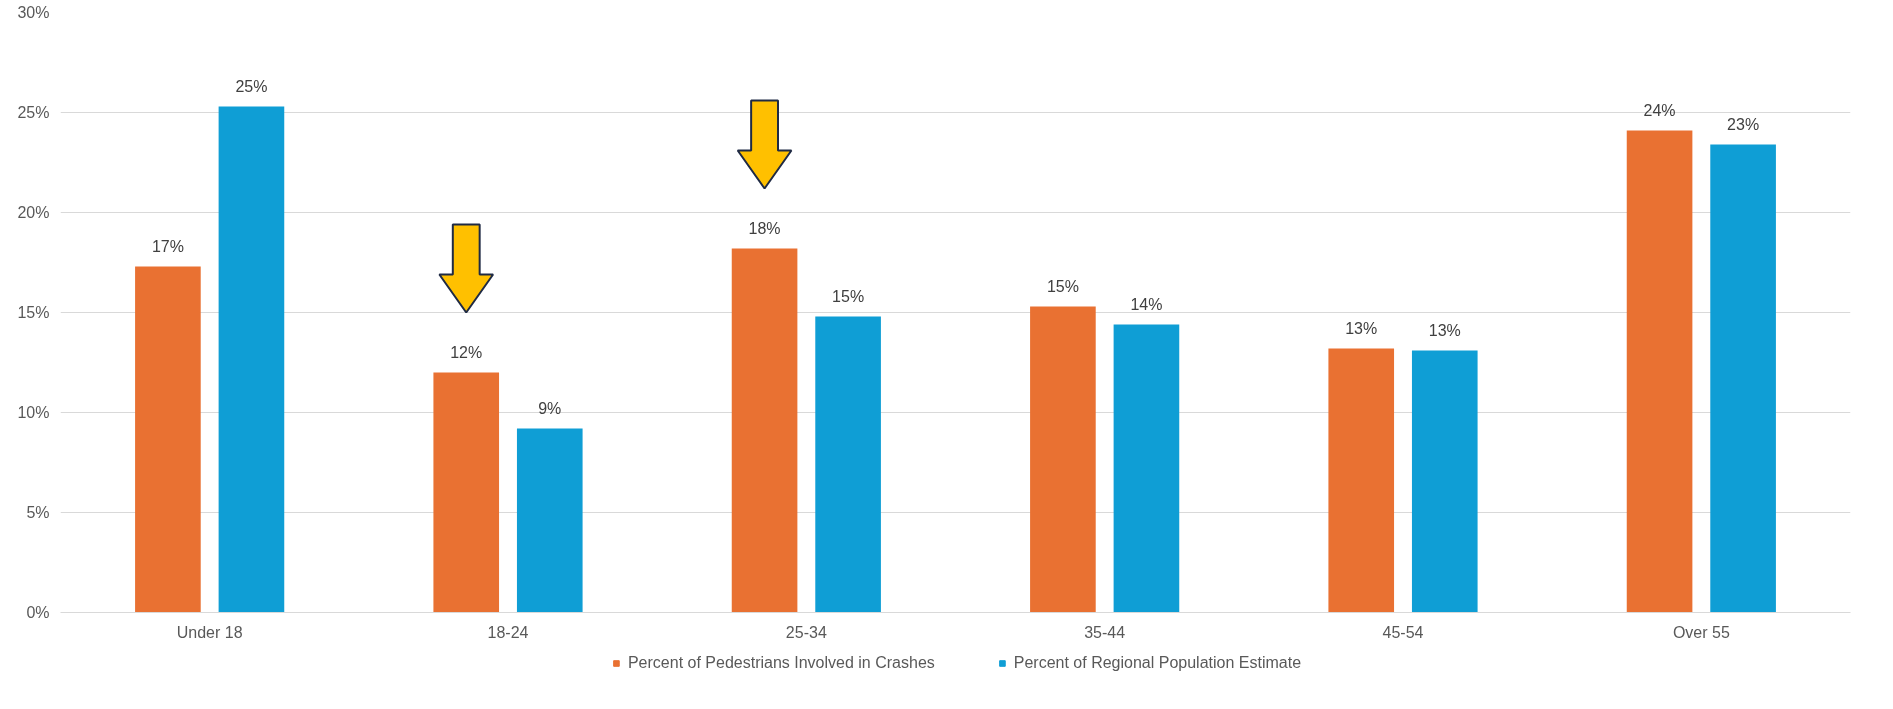 The height and width of the screenshot is (709, 1893). What do you see at coordinates (806, 632) in the screenshot?
I see `x-tick-label: 25-34` at bounding box center [806, 632].